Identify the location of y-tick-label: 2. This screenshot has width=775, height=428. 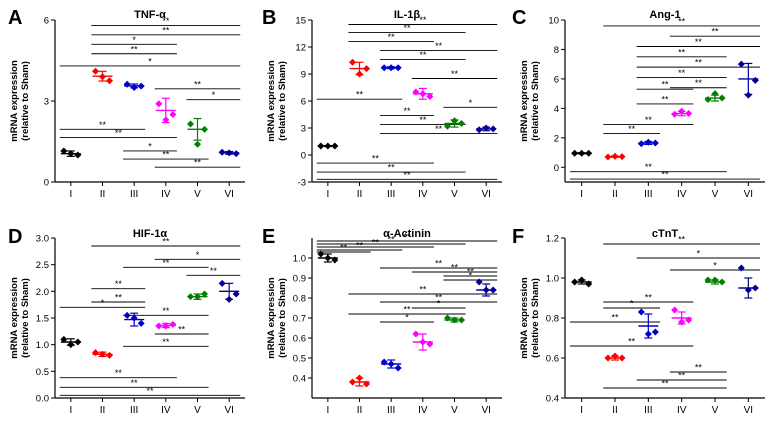
(556, 138).